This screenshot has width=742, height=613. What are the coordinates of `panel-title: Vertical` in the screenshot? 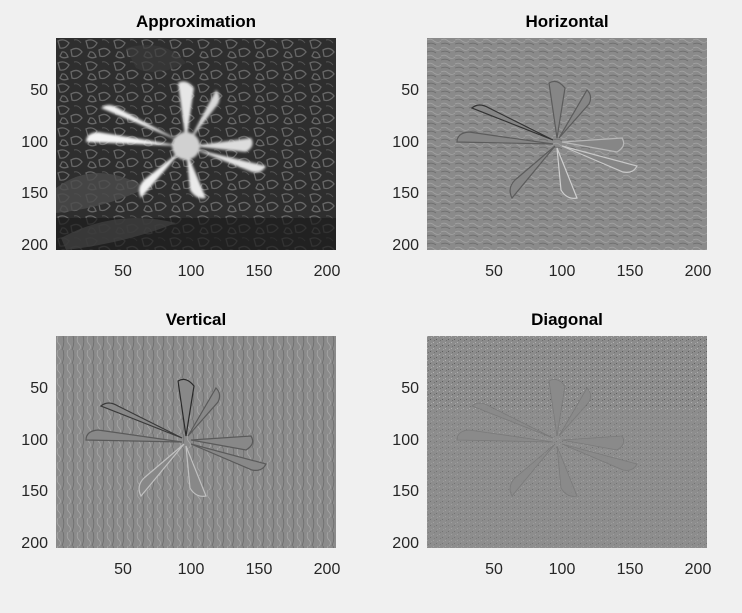 It's located at (196, 319).